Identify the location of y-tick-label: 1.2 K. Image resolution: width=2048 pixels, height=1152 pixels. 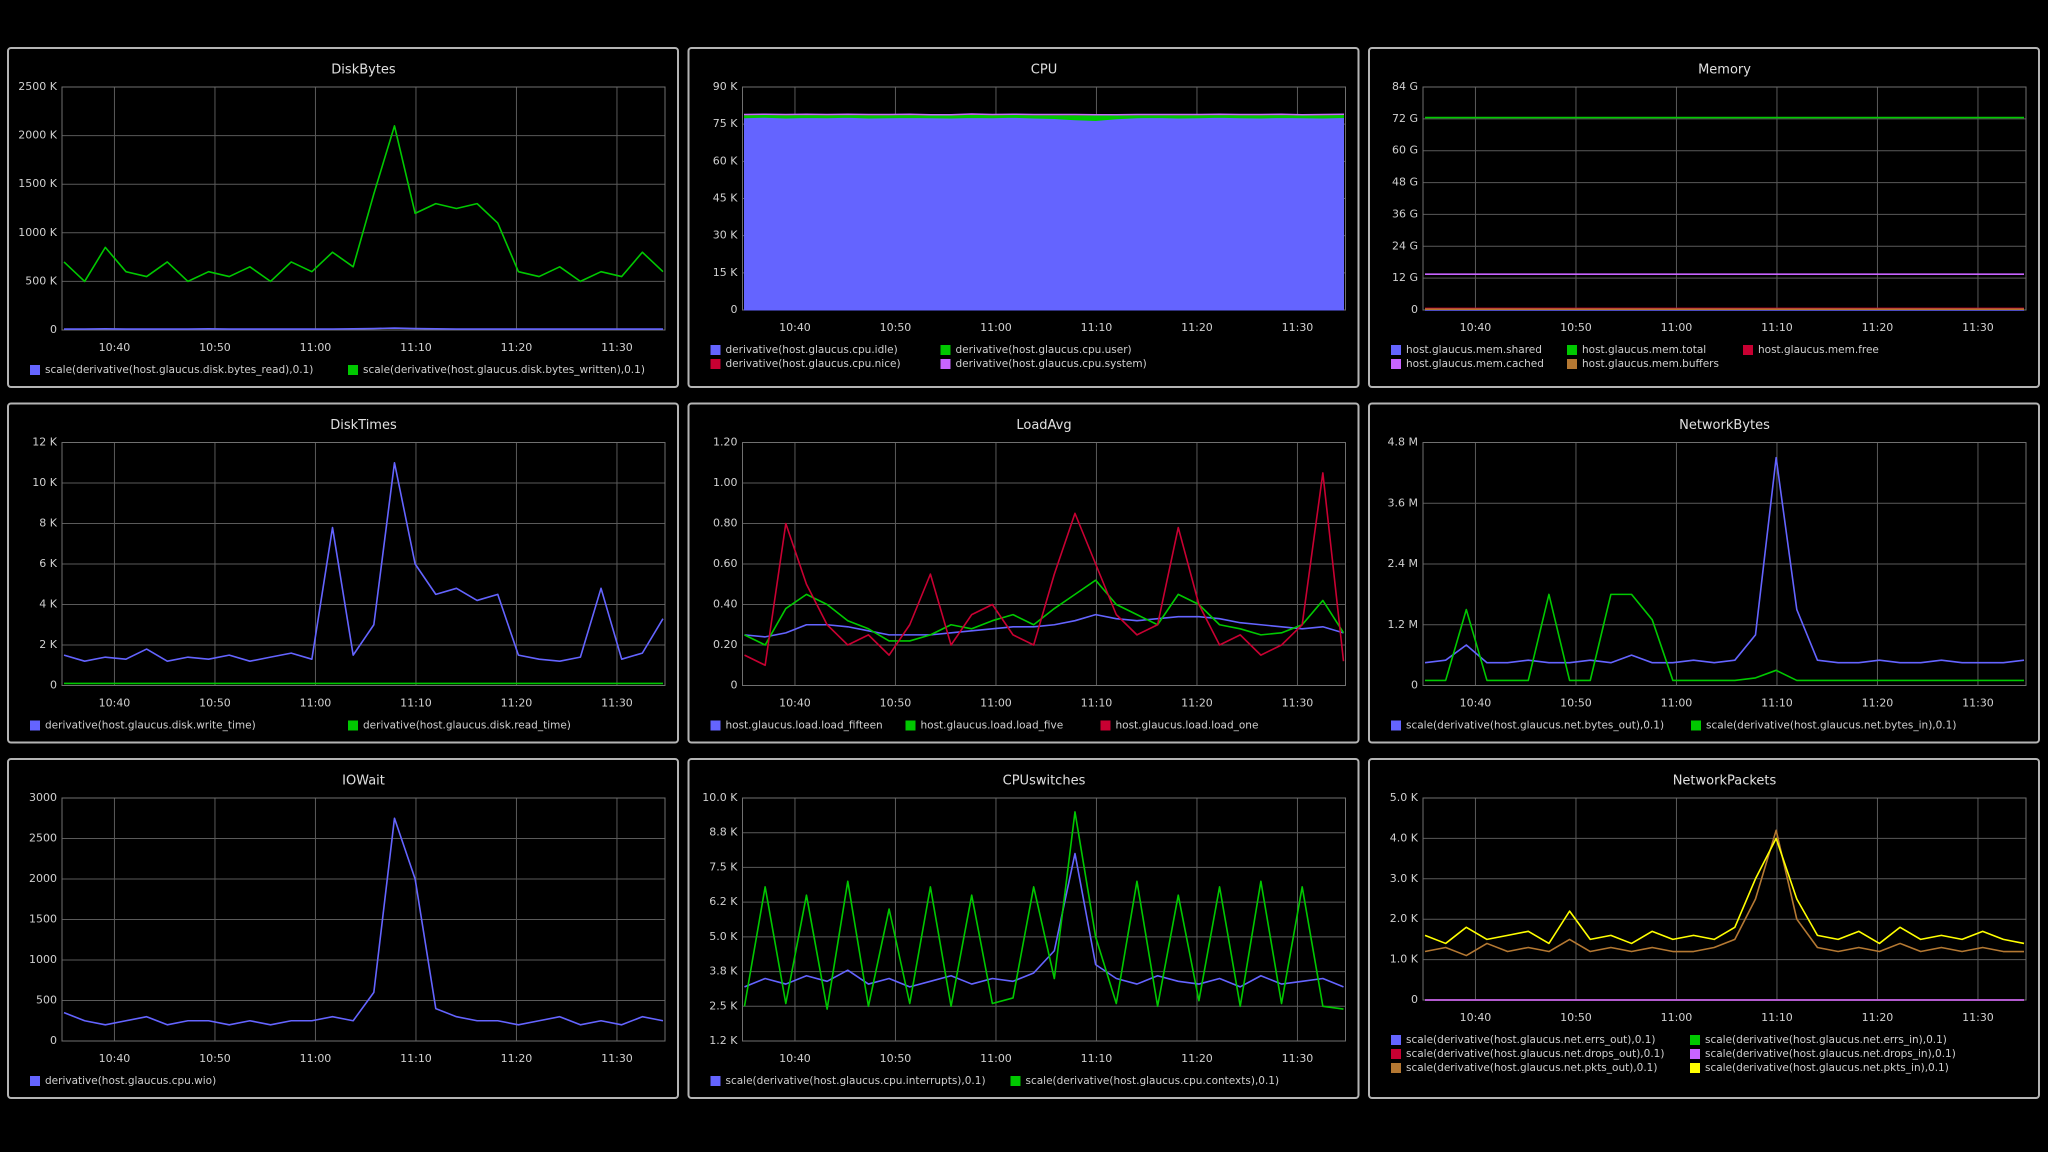
(723, 1040).